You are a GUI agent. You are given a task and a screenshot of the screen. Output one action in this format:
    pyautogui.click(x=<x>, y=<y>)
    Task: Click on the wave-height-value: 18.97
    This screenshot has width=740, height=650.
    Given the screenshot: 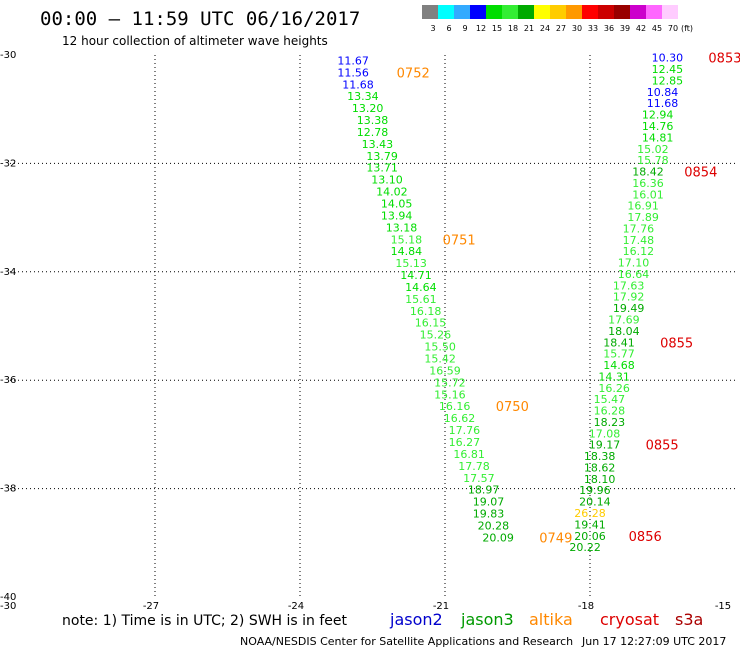 What is the action you would take?
    pyautogui.click(x=484, y=490)
    